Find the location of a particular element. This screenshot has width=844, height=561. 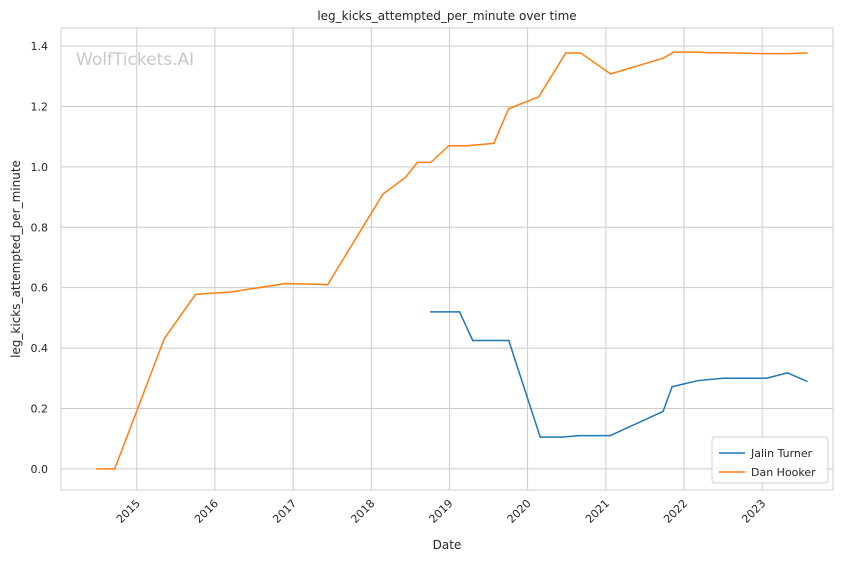

x-axis-label: Date is located at coordinates (447, 545).